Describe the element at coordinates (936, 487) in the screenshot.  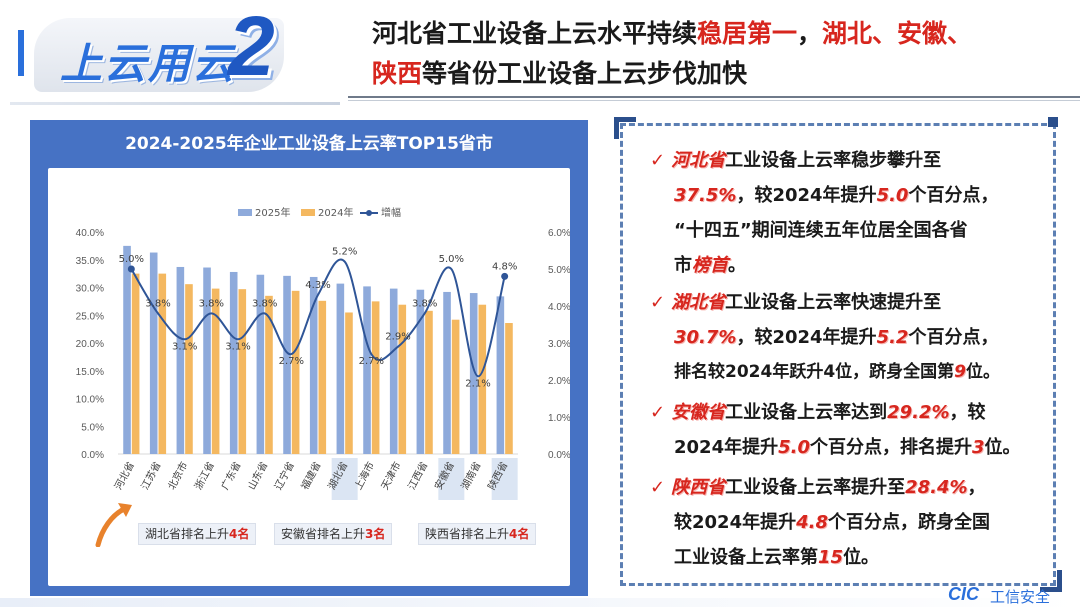
I see `bullet-value: 28.4%` at that location.